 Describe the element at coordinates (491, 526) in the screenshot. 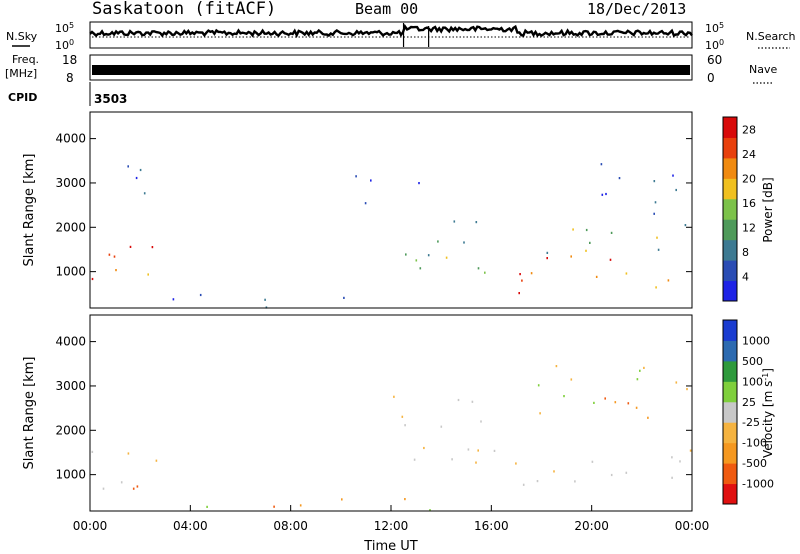

I see `x-tick-label: 16:00` at that location.